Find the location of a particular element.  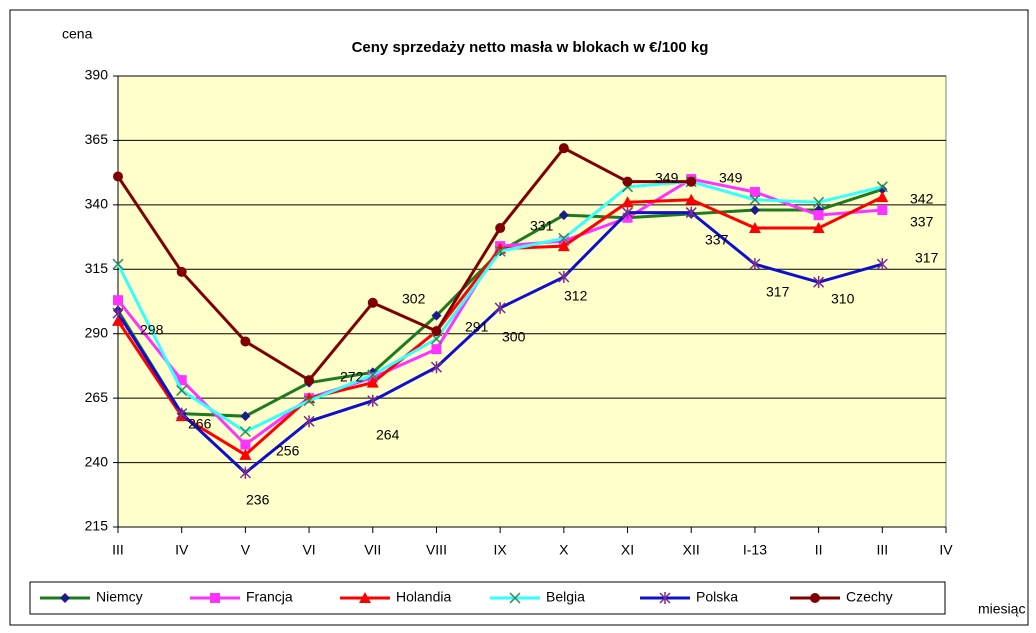

y-tick-label: 365 is located at coordinates (97, 139).